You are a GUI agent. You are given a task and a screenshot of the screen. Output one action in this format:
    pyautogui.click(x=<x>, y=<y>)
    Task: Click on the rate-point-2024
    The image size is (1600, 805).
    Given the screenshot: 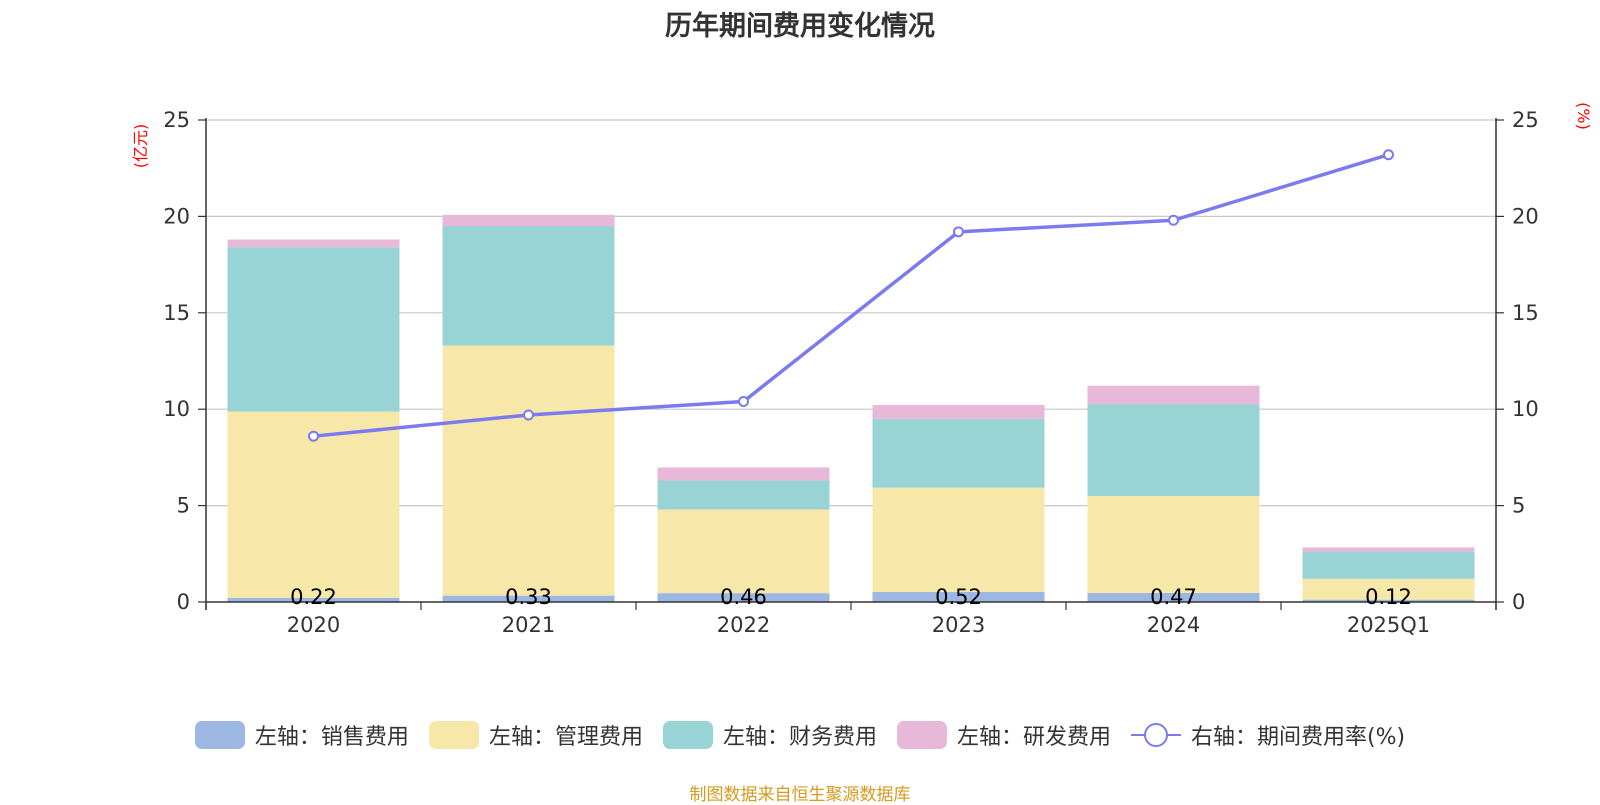 What is the action you would take?
    pyautogui.click(x=1173, y=220)
    